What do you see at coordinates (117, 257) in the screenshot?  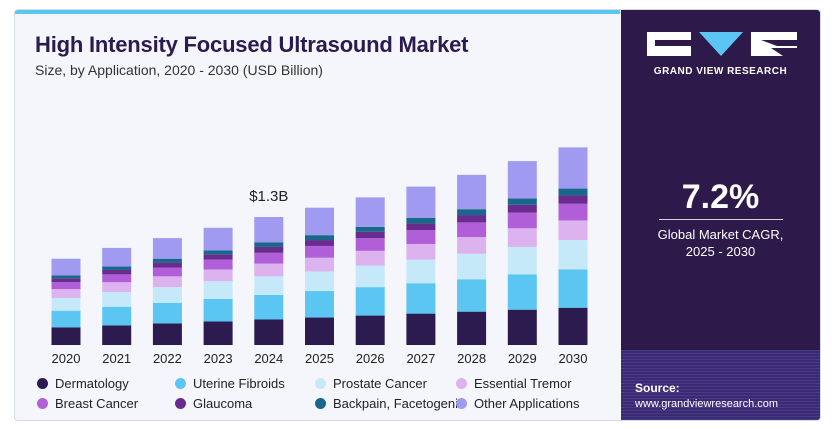 I see `bar-segment-2021-other-applications` at bounding box center [117, 257].